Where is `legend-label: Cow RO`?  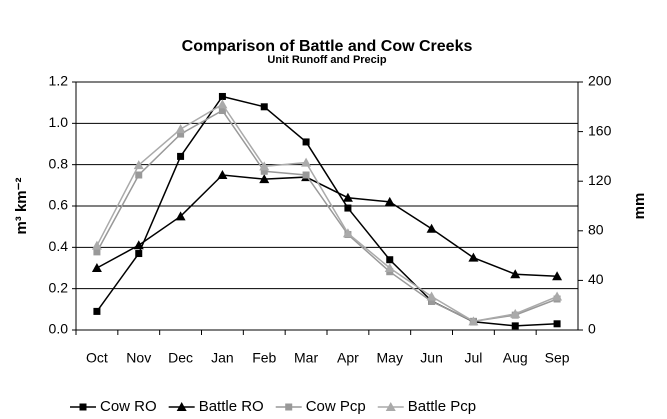 legend-label: Cow RO is located at coordinates (128, 406).